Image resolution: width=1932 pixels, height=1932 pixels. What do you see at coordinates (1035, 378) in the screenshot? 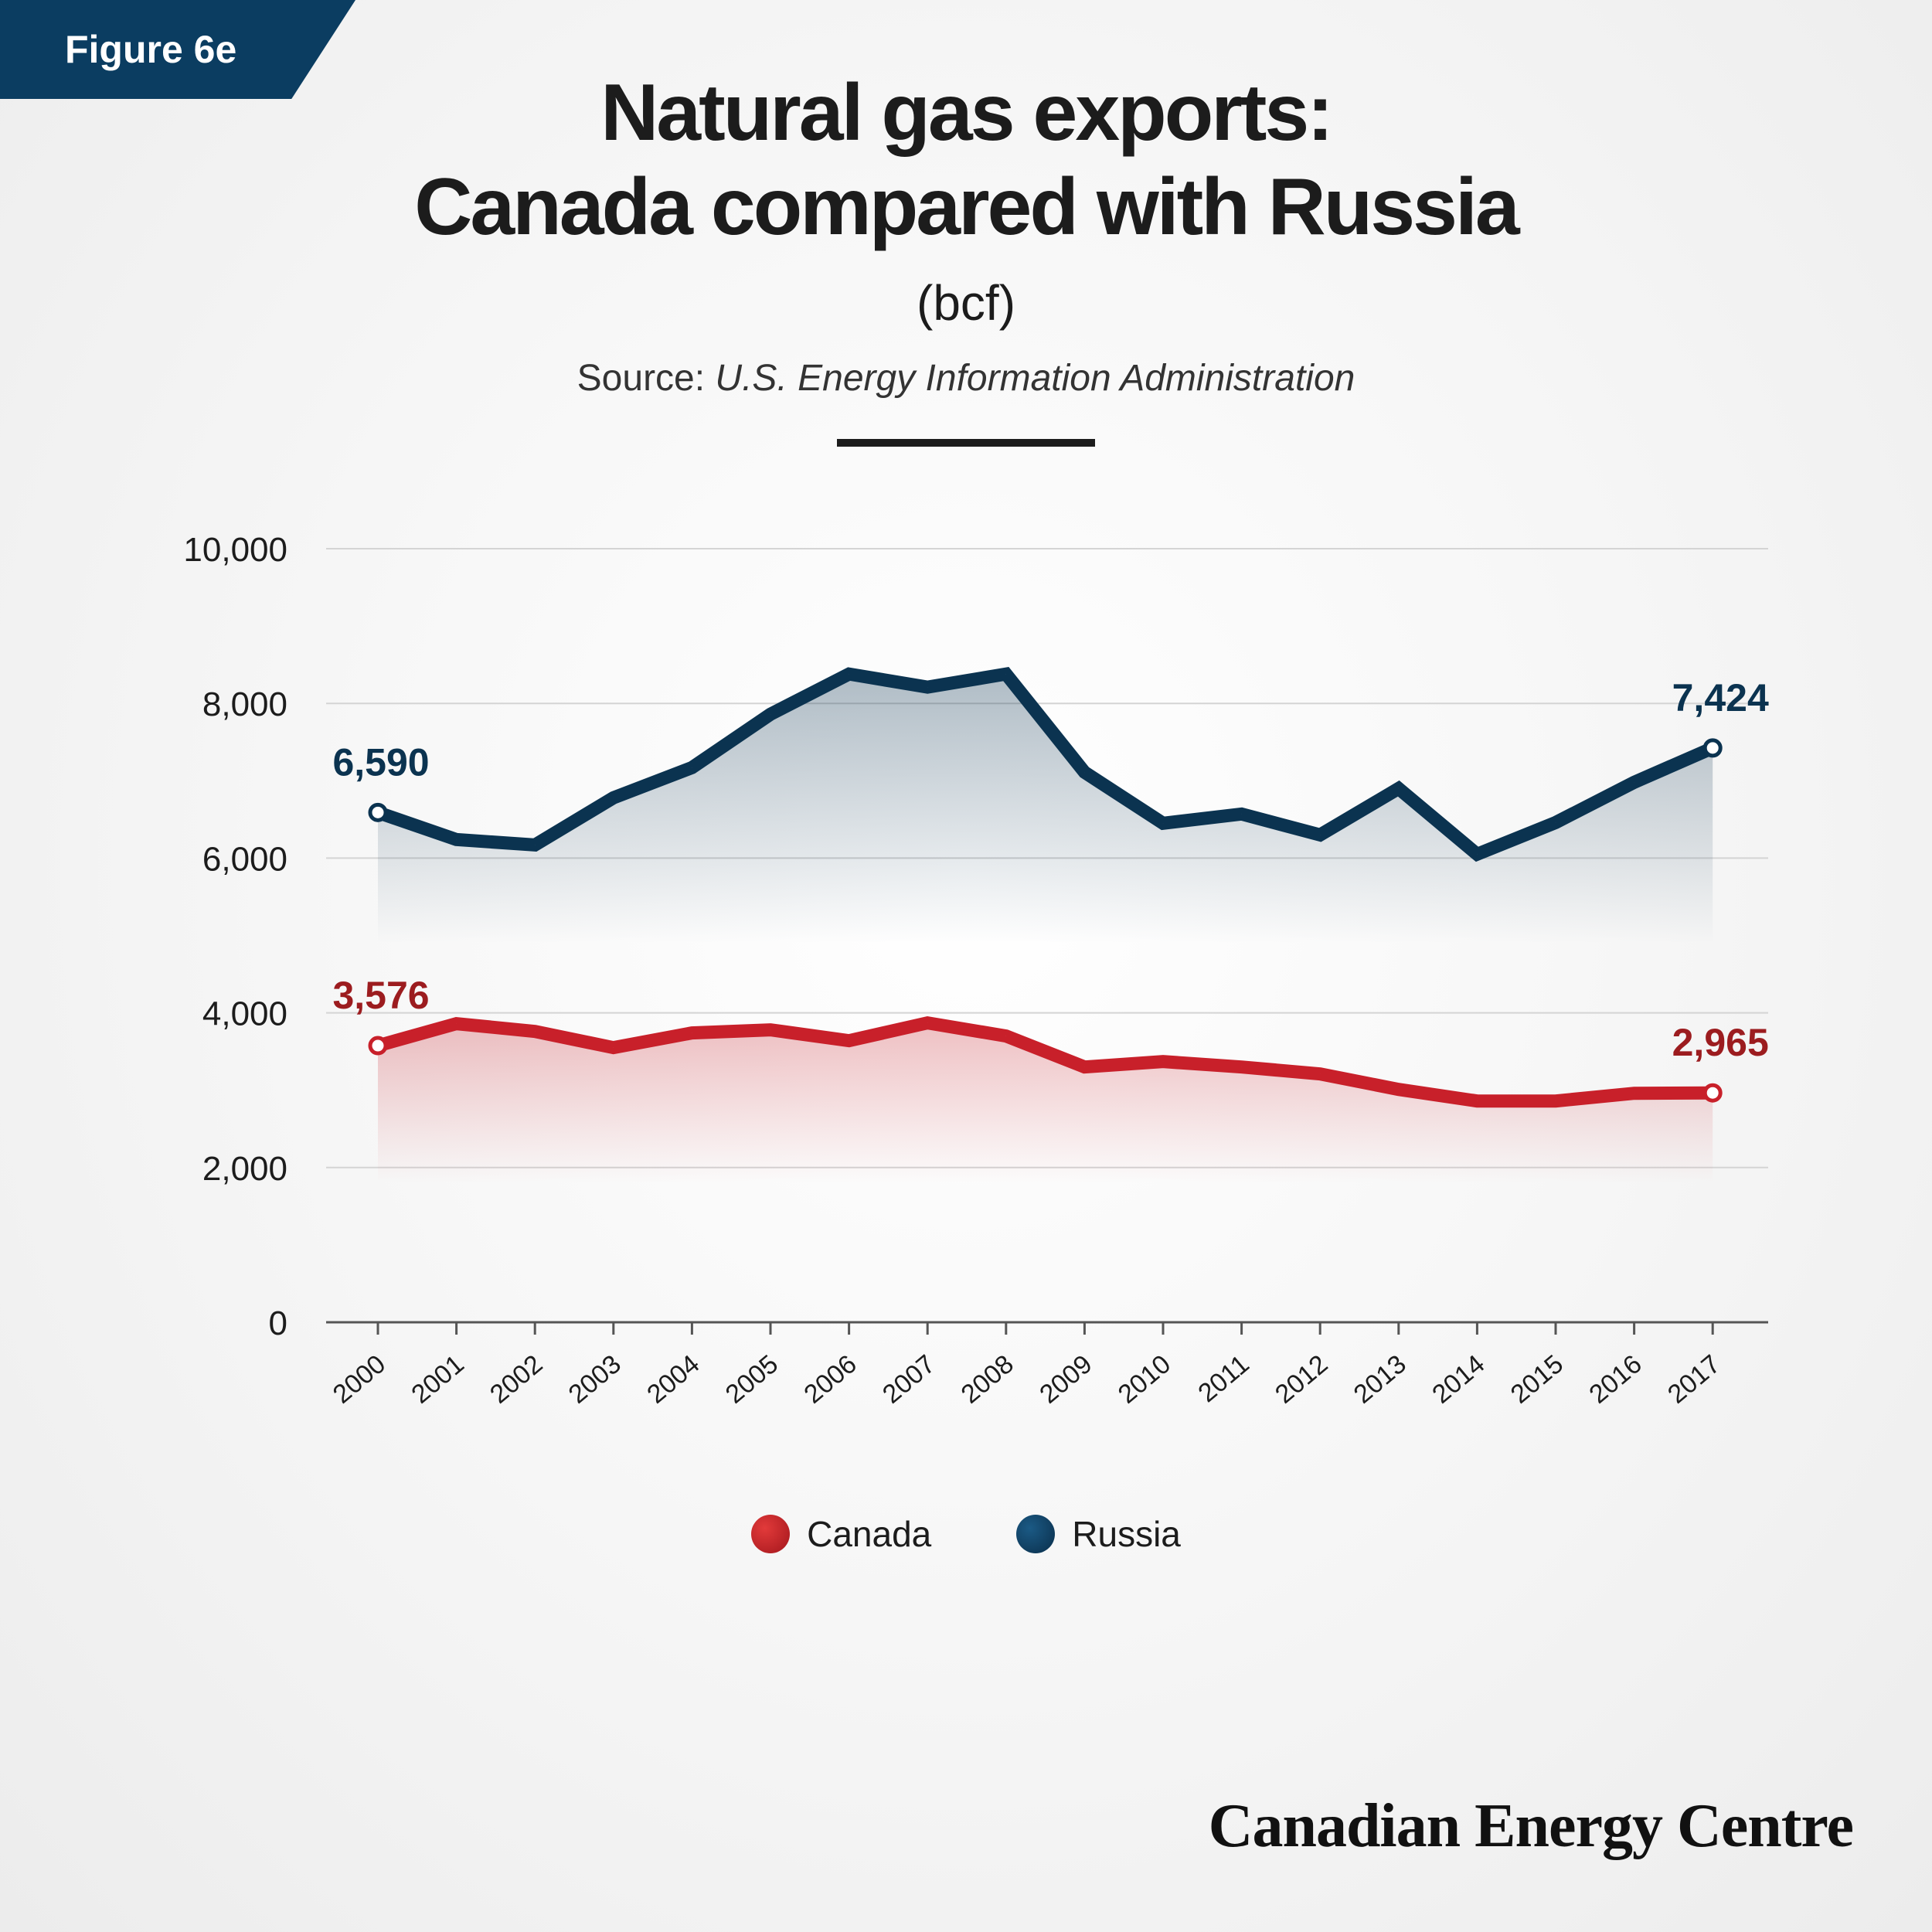
I see `source-name: U.S. Energy Information Administration` at bounding box center [1035, 378].